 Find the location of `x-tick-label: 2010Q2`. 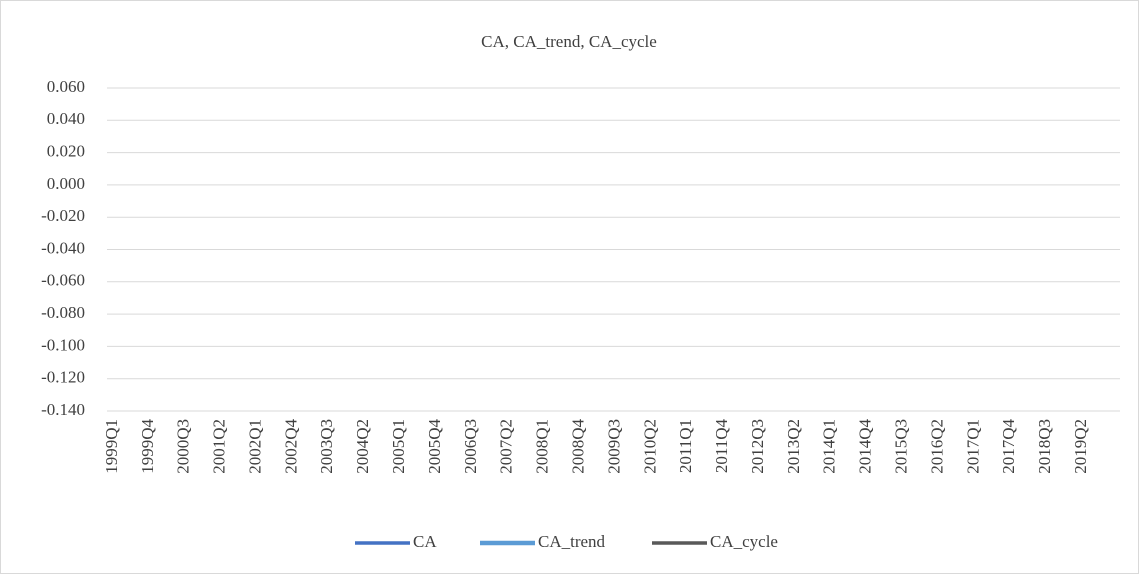

x-tick-label: 2010Q2 is located at coordinates (649, 446).